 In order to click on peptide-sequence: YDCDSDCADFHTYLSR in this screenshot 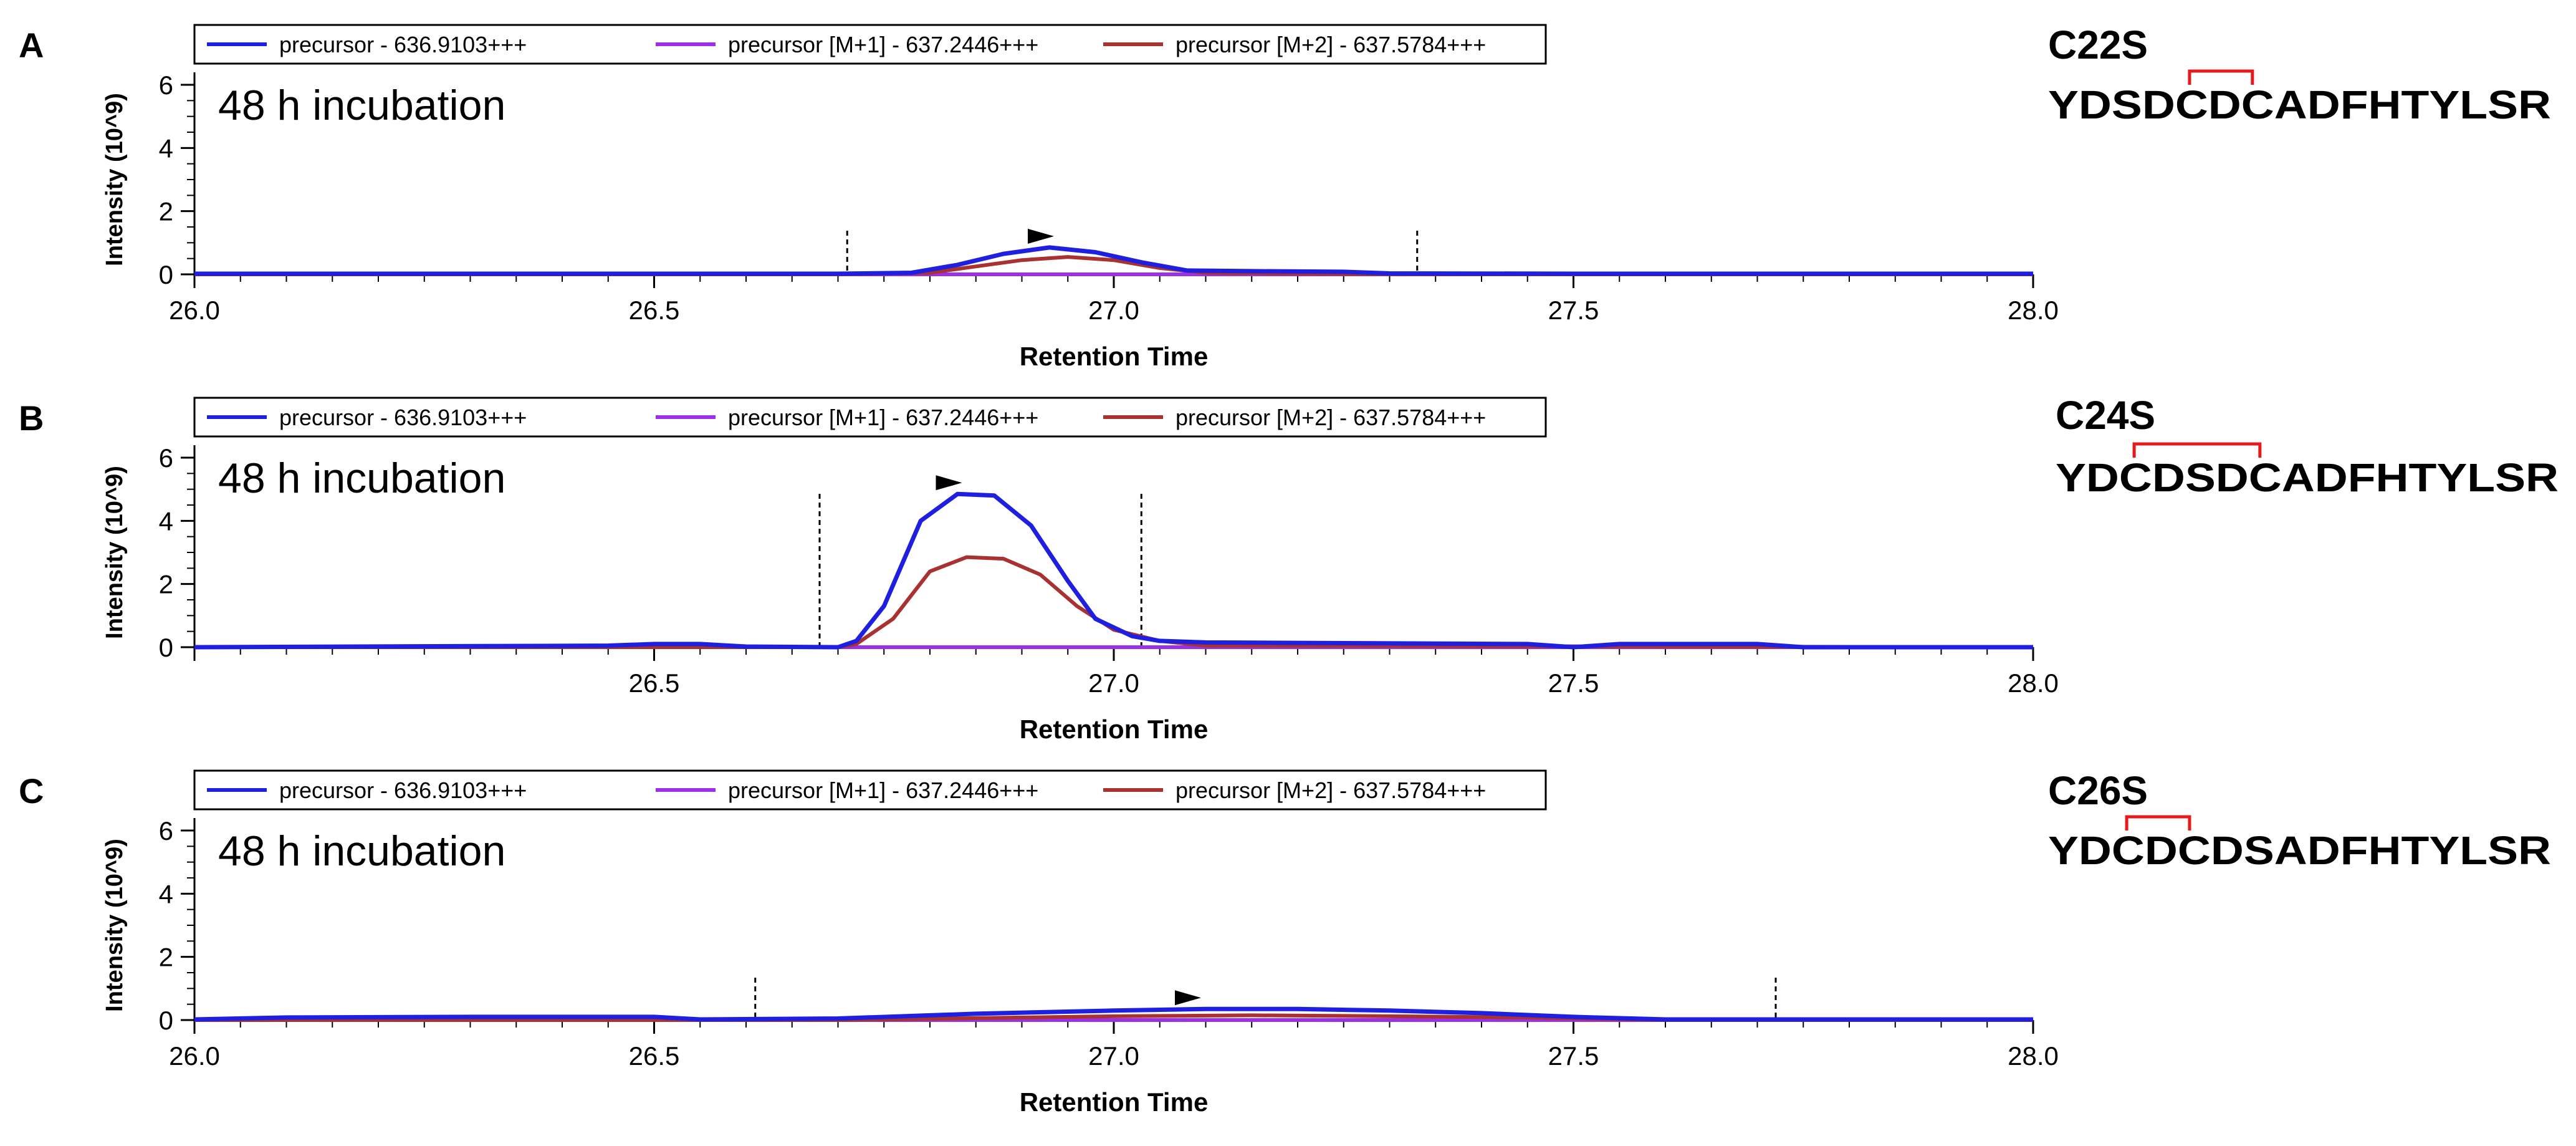, I will do `click(2307, 478)`.